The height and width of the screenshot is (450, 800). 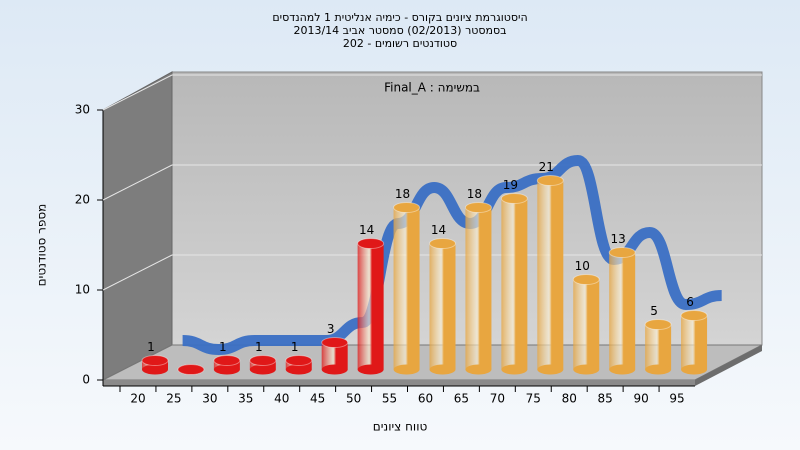 I want to click on value-label: 19, so click(x=510, y=185).